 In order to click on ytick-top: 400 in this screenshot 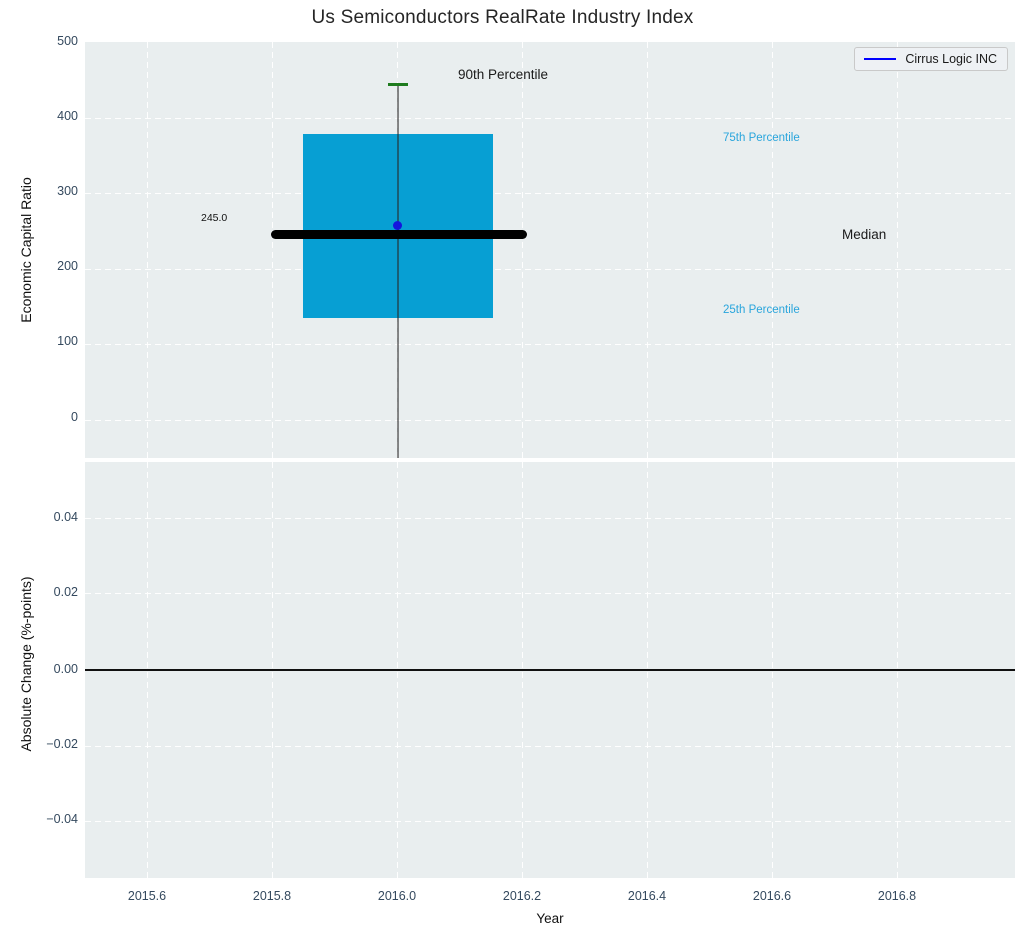, I will do `click(67, 116)`.